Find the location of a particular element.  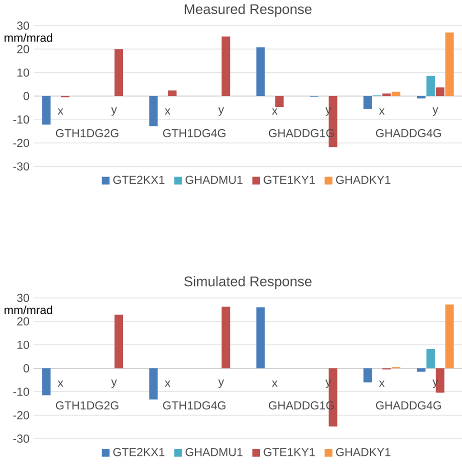

chart-title: Simulated Response is located at coordinates (248, 283).